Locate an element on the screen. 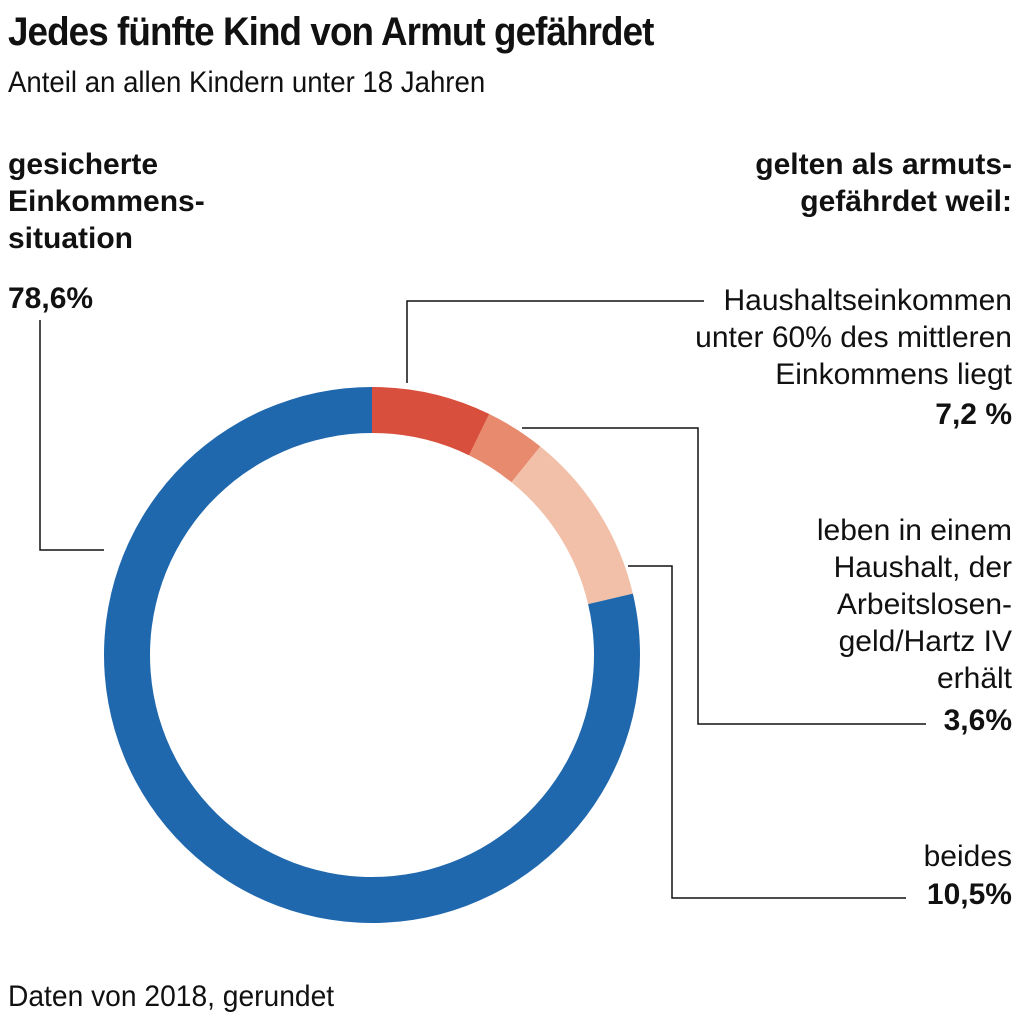  value-secured-income: 78,6% is located at coordinates (51, 298).